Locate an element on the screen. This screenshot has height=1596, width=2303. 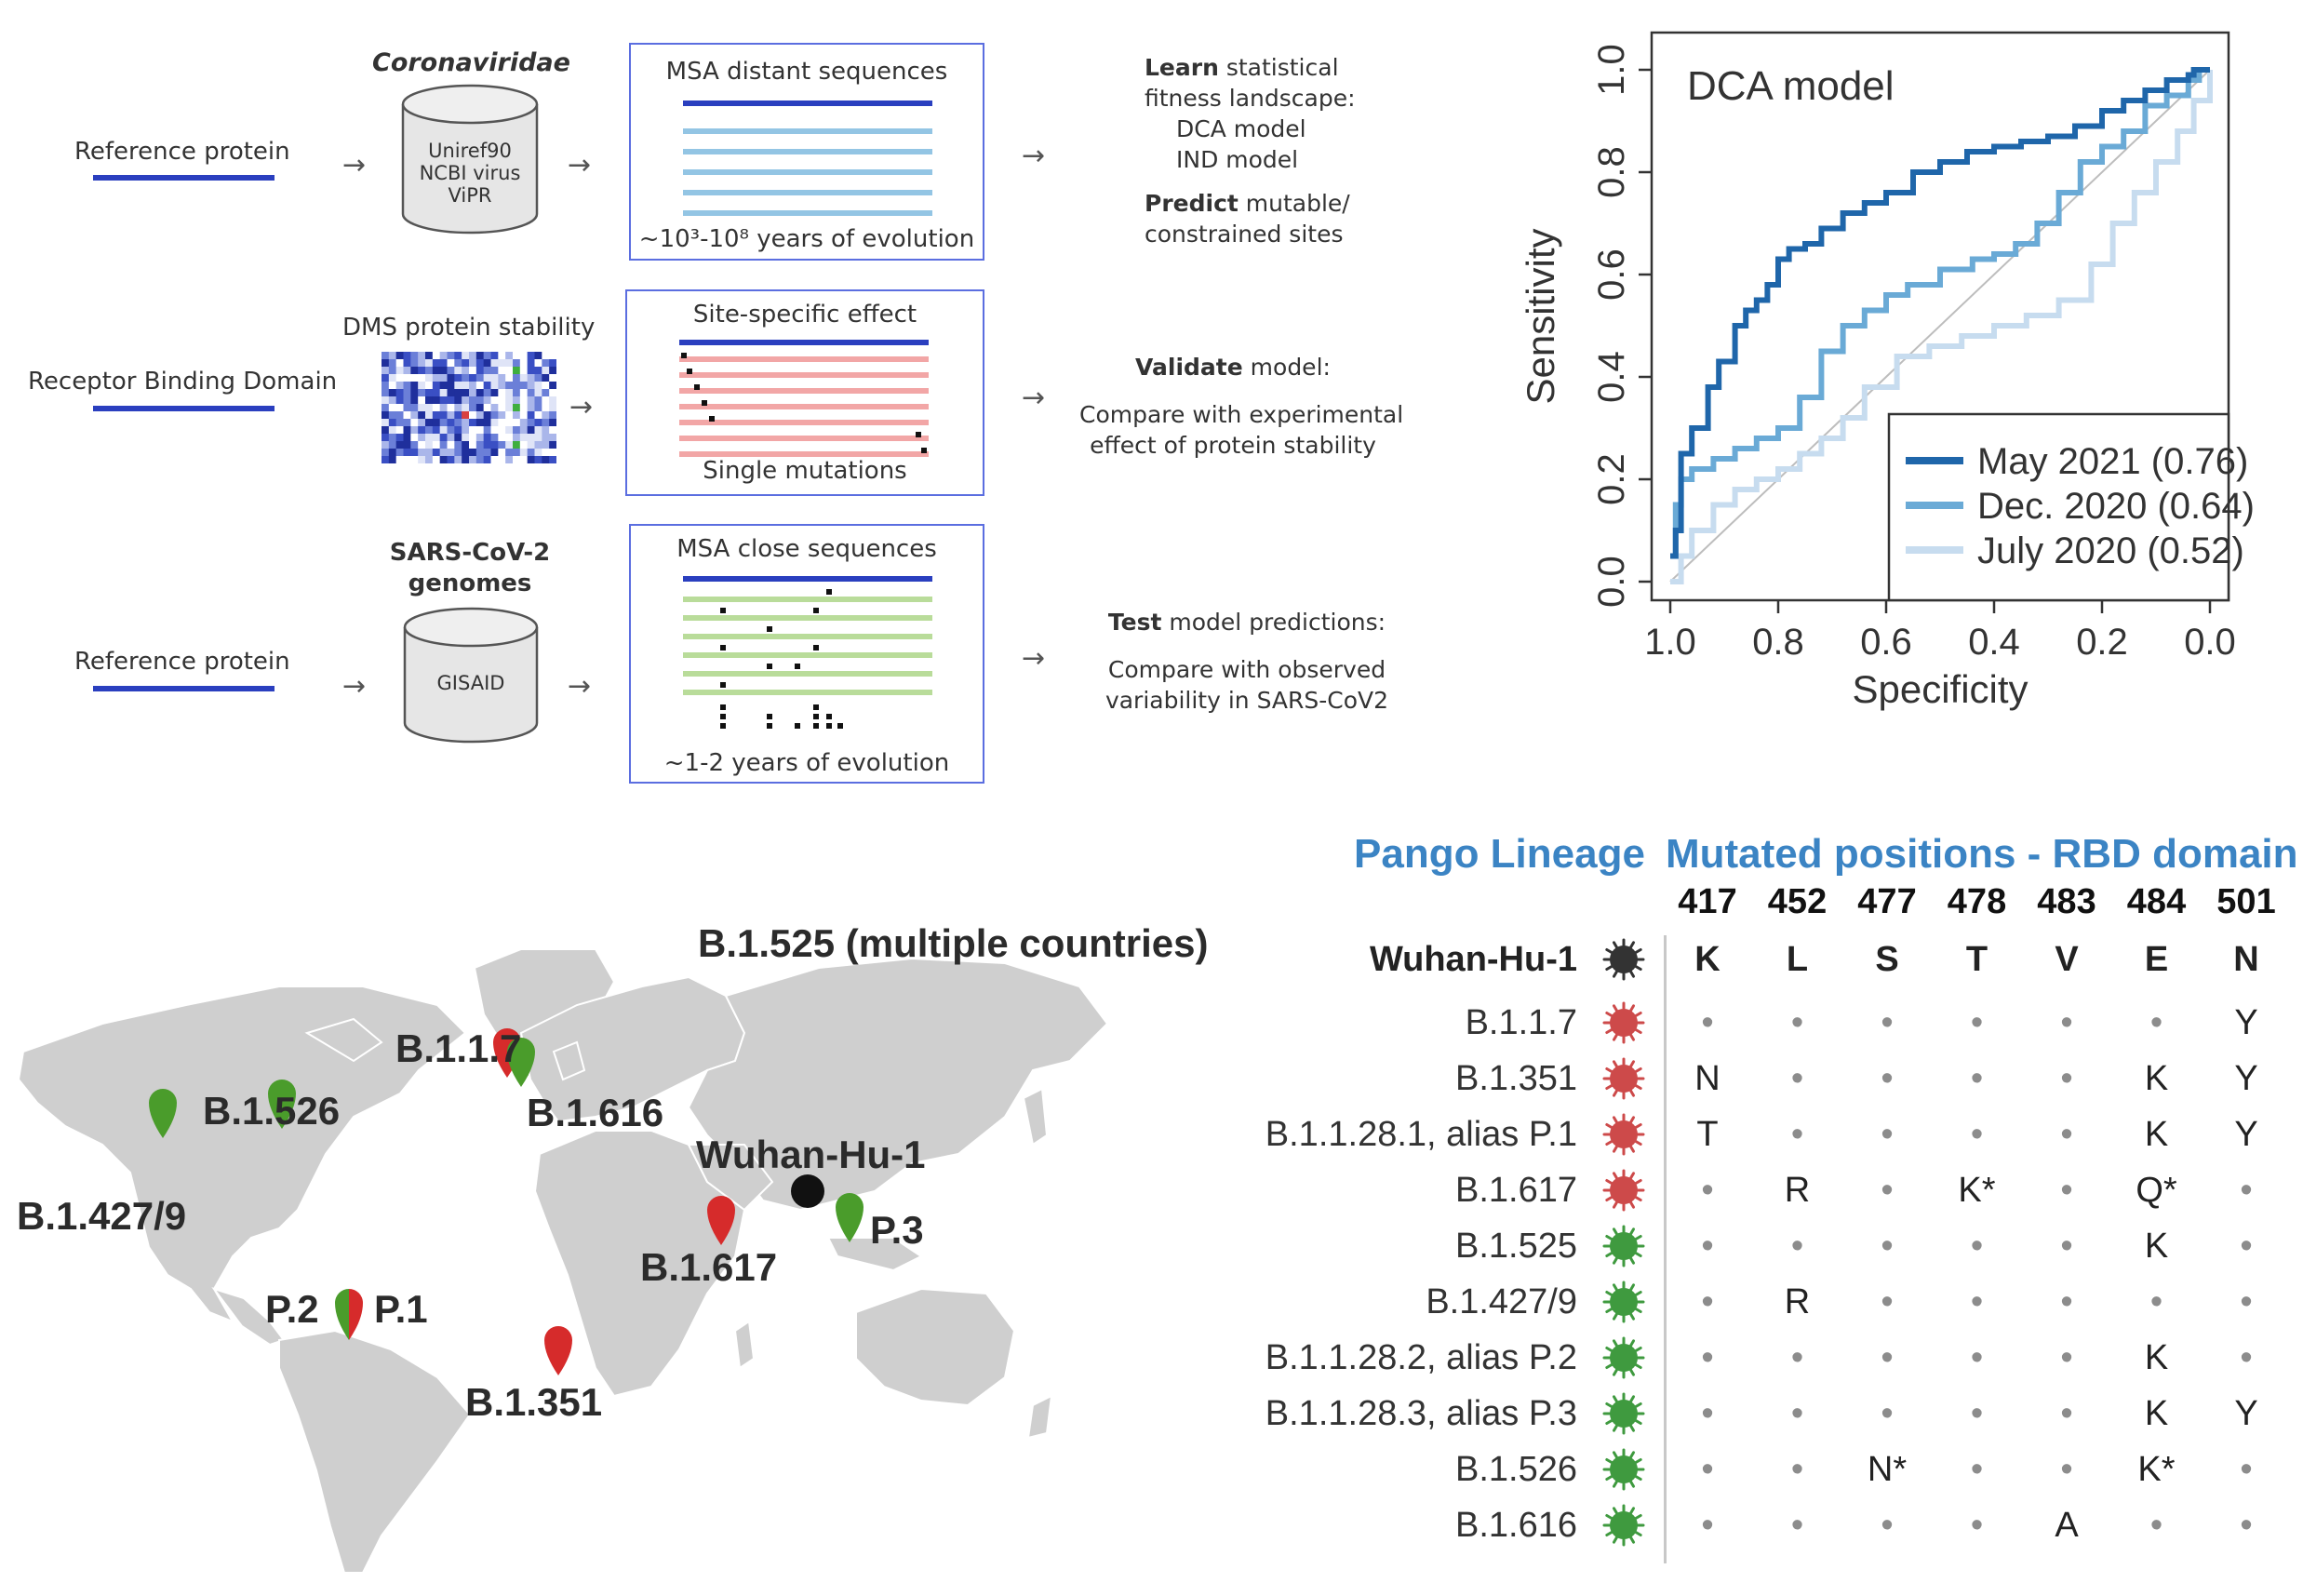
residue-cell: T is located at coordinates (1707, 1134).